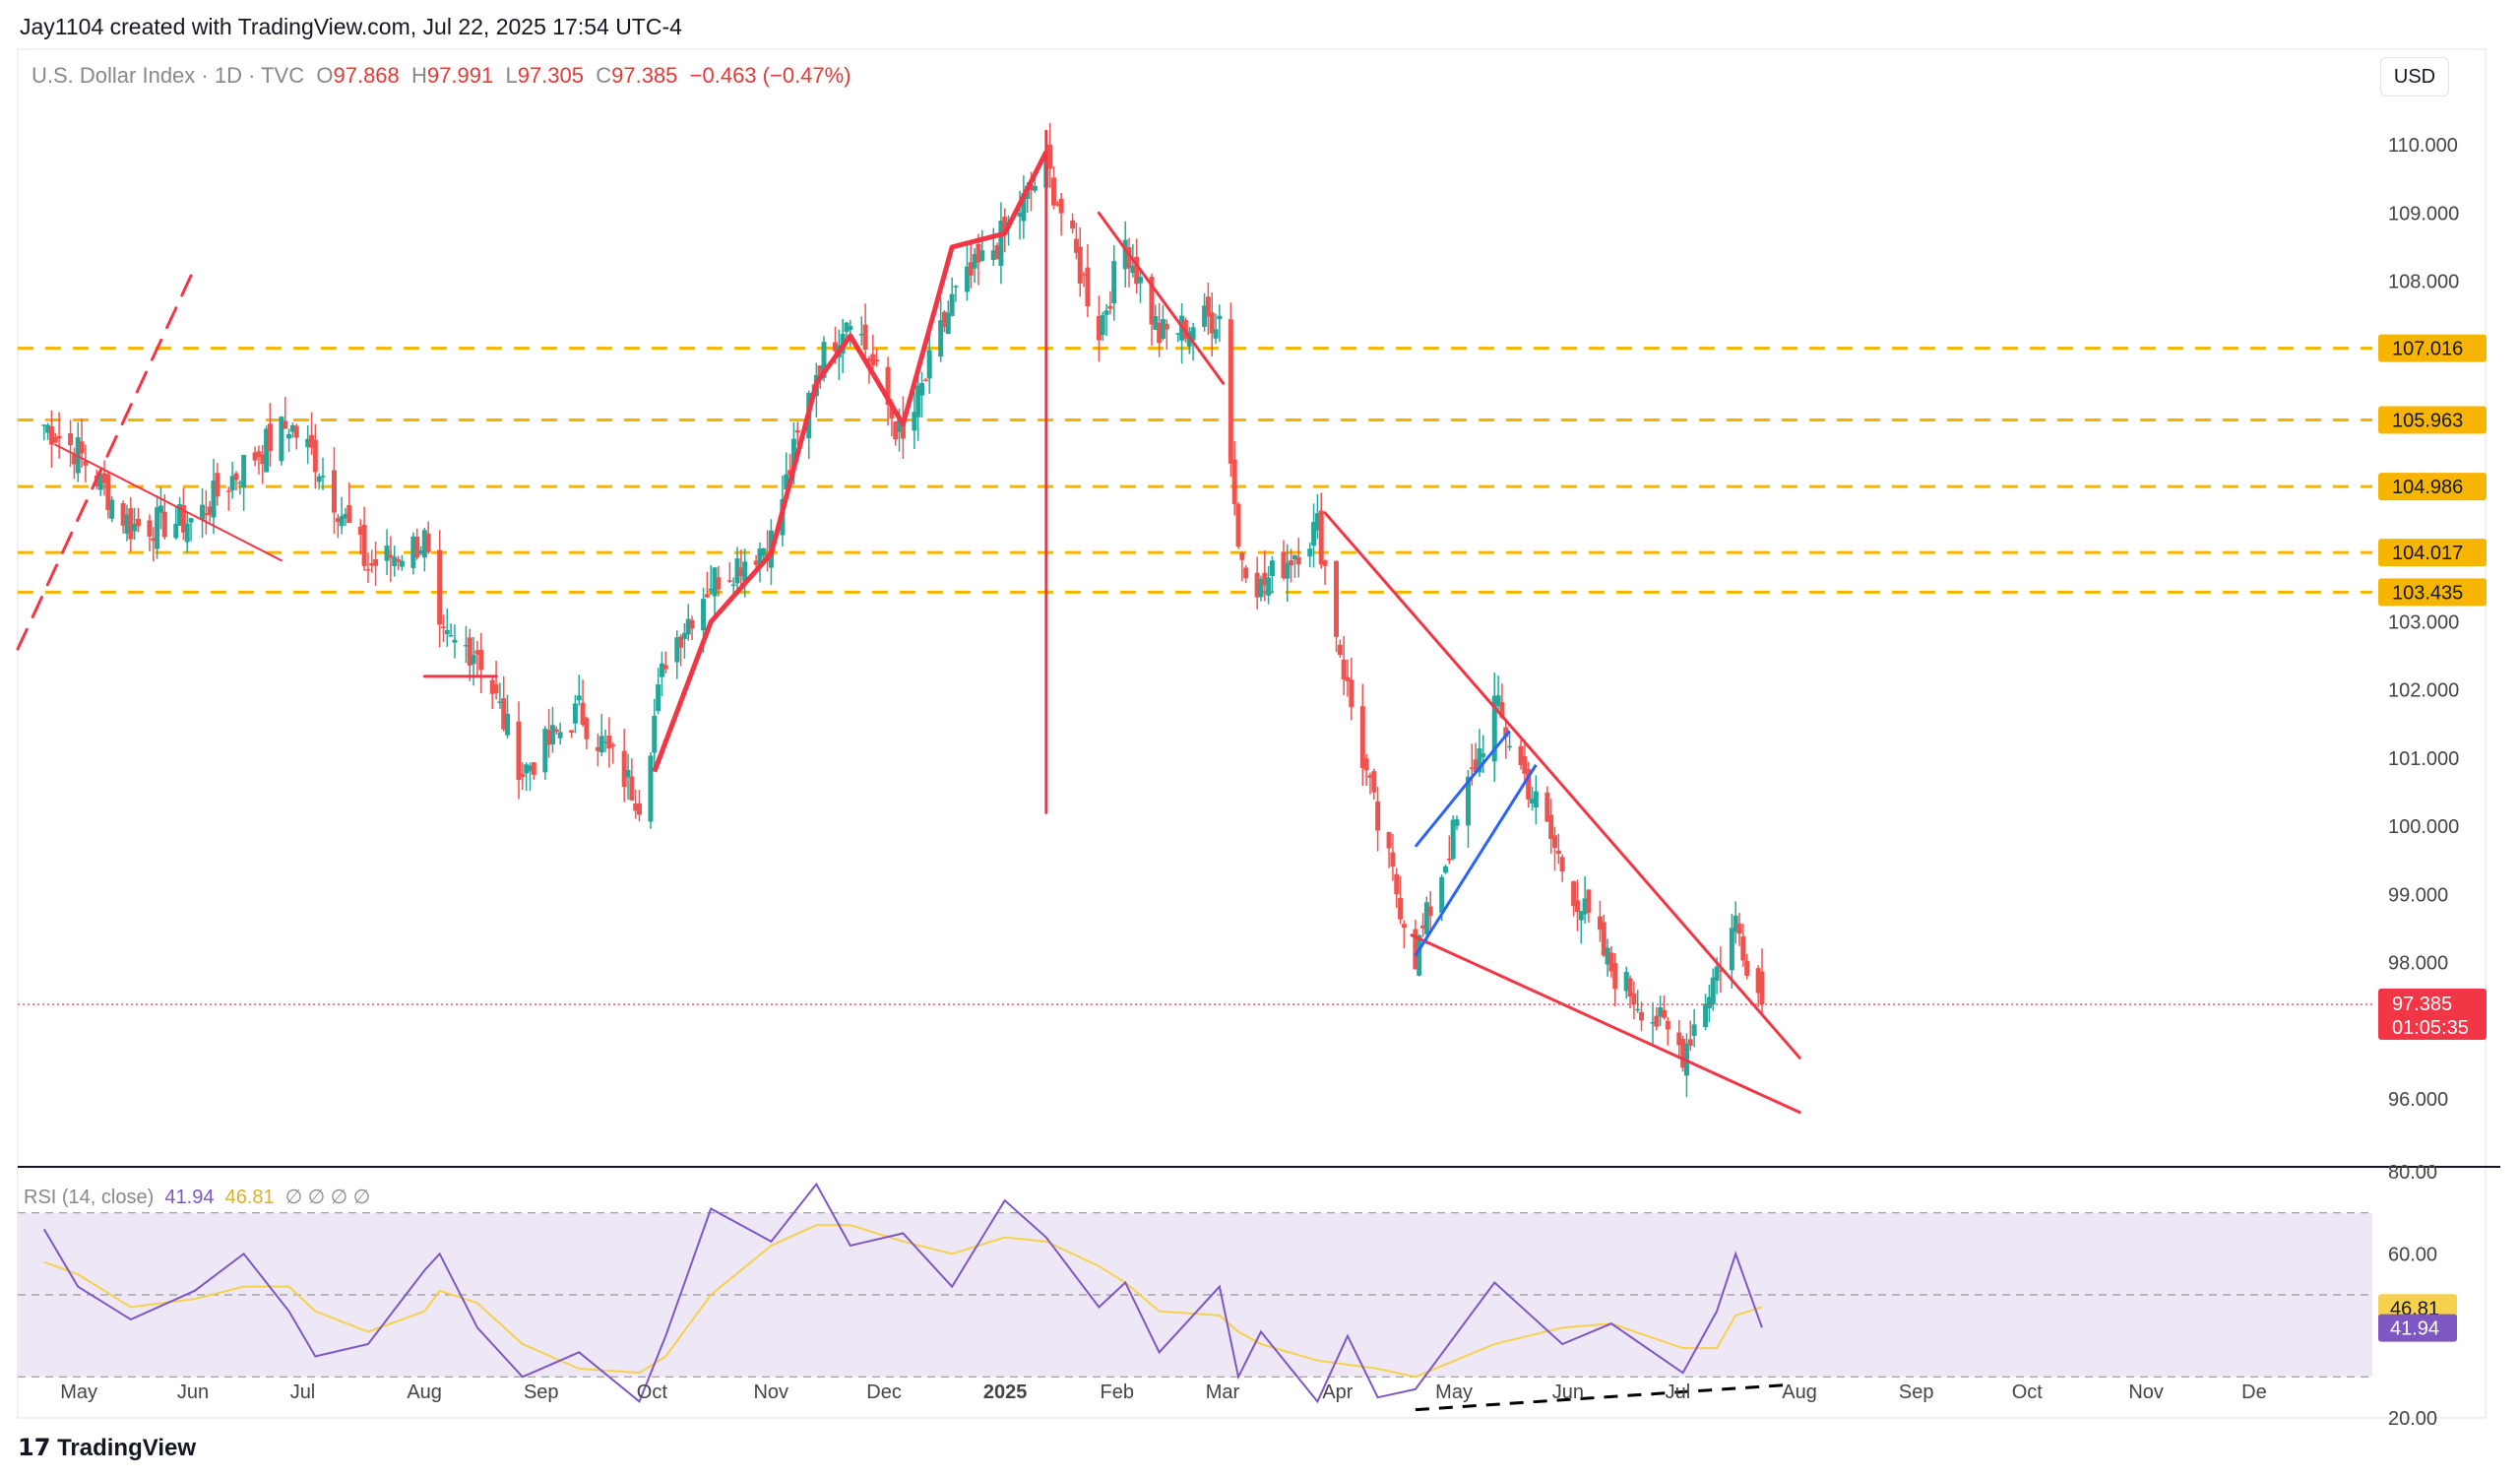 This screenshot has height=1478, width=2520. What do you see at coordinates (2414, 76) in the screenshot?
I see `currency-button: USD` at bounding box center [2414, 76].